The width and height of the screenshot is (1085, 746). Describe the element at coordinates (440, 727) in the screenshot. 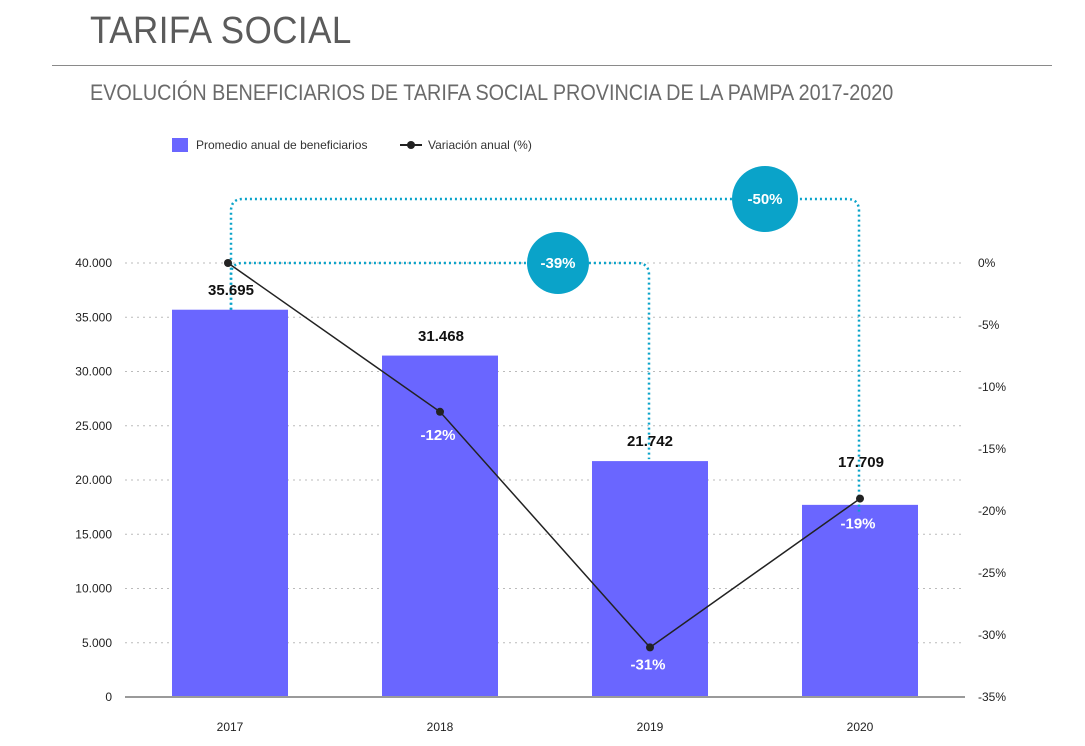

I see `x-tick-label: 2018` at that location.